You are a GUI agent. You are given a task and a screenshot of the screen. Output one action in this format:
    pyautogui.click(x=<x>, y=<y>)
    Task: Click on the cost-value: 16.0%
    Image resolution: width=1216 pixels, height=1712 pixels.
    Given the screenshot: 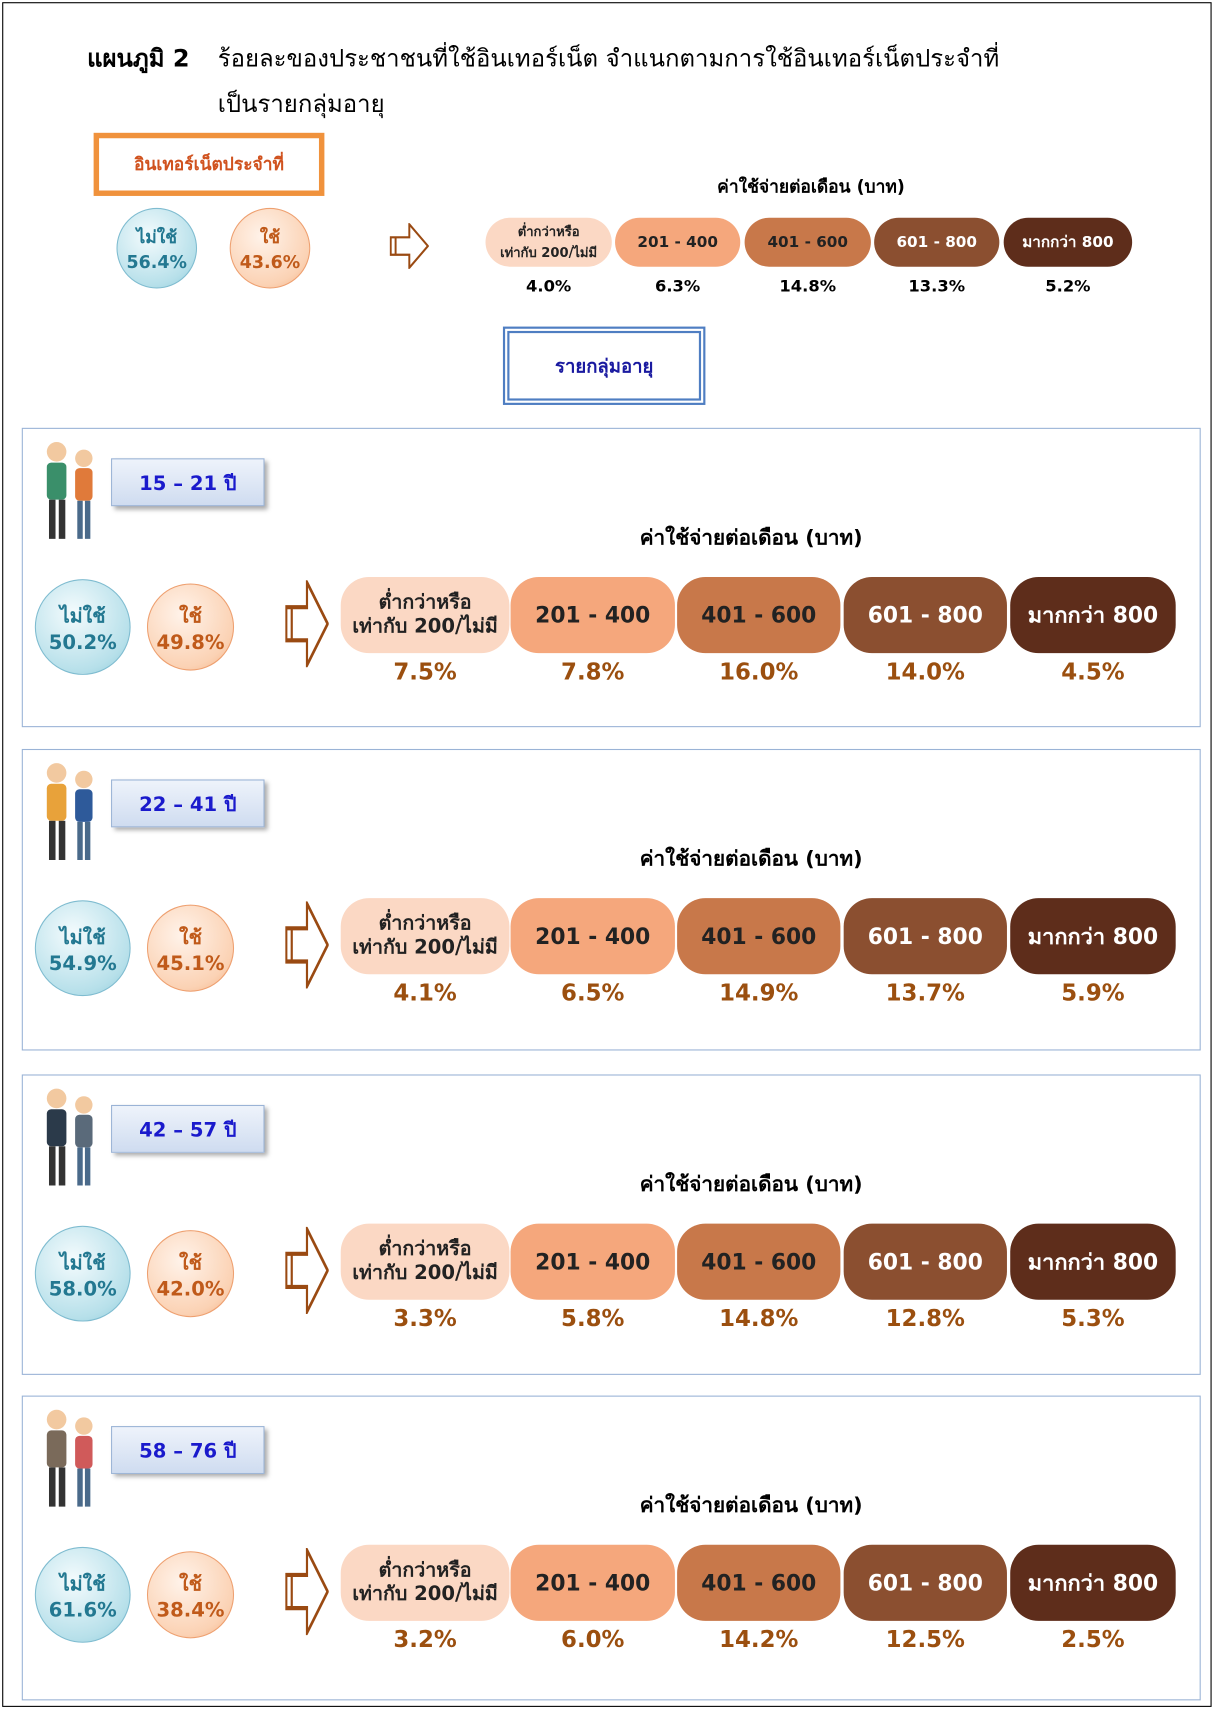 What is the action you would take?
    pyautogui.click(x=759, y=671)
    